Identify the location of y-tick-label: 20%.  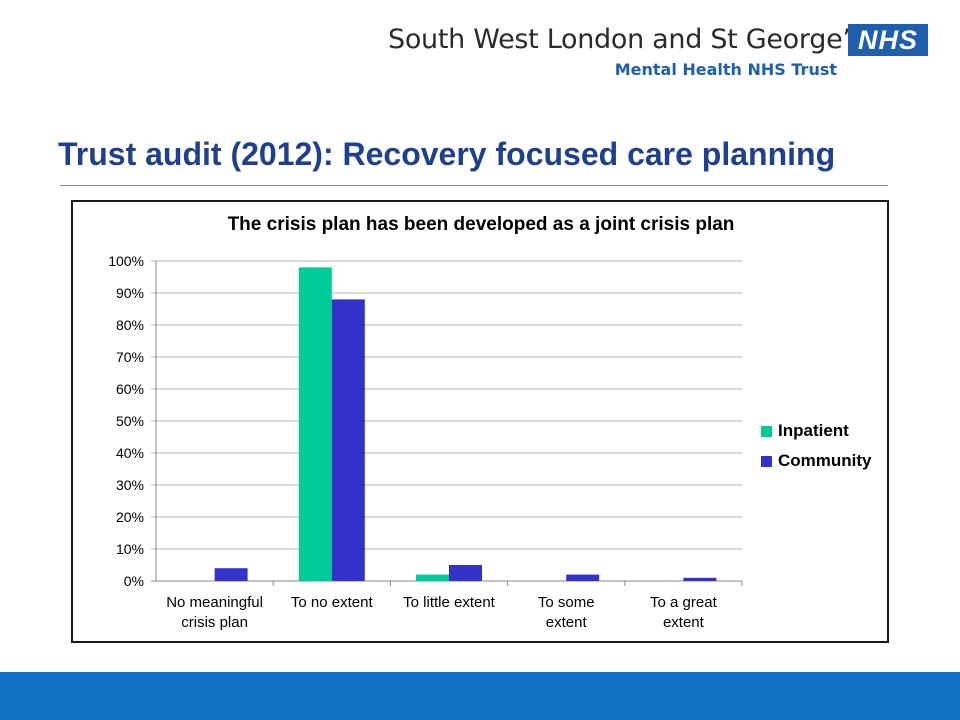
(130, 517).